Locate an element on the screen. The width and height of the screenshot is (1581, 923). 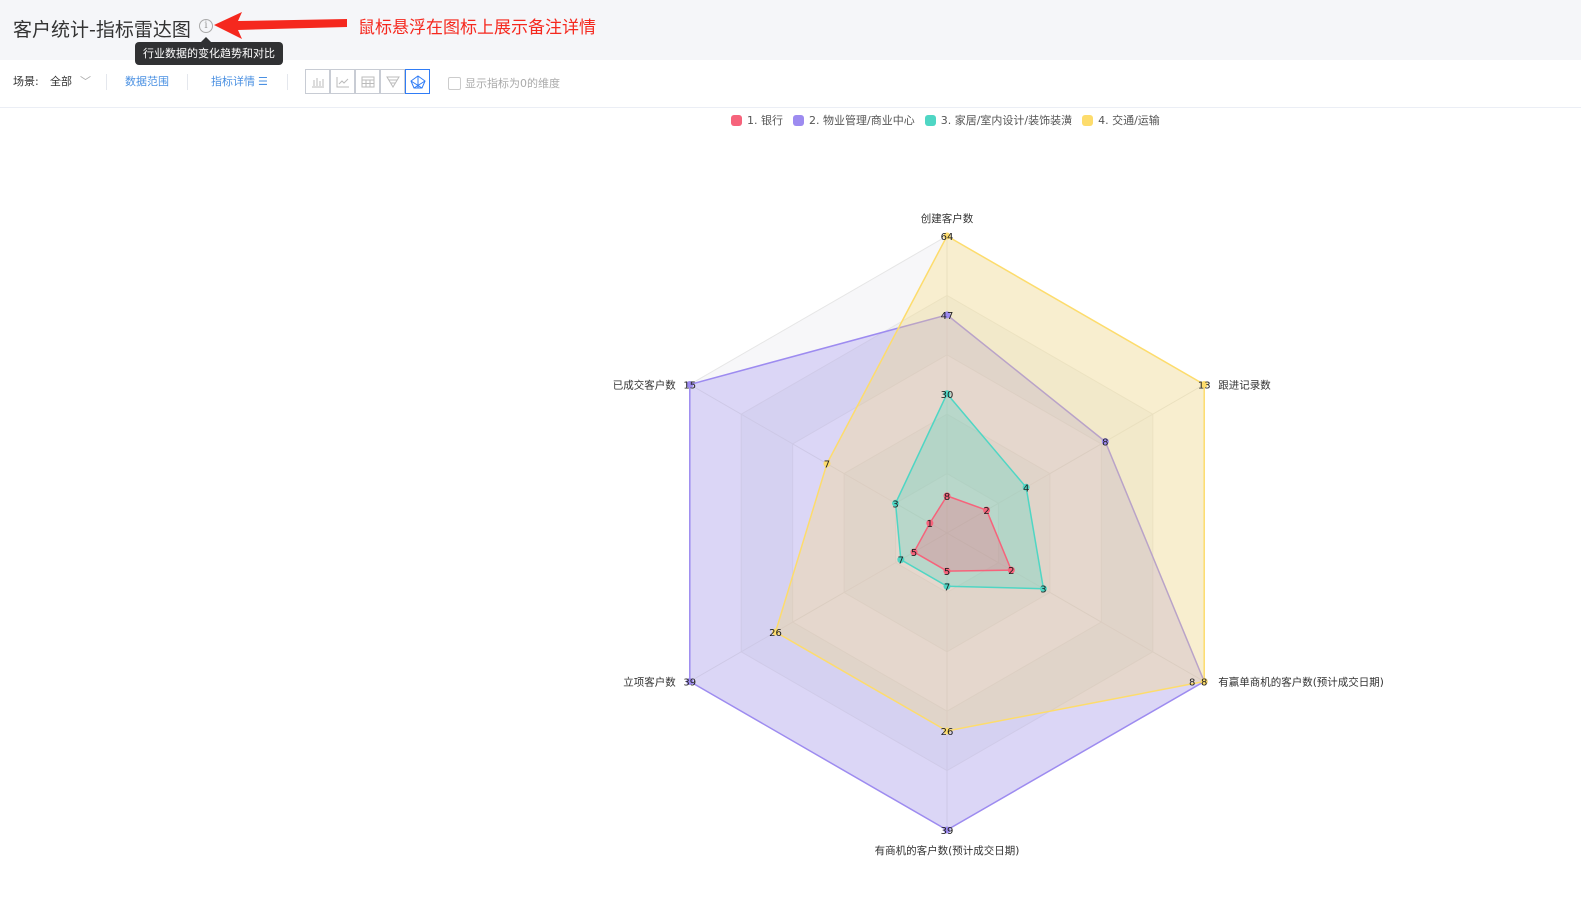
legend-label: 1. 银行 is located at coordinates (765, 120).